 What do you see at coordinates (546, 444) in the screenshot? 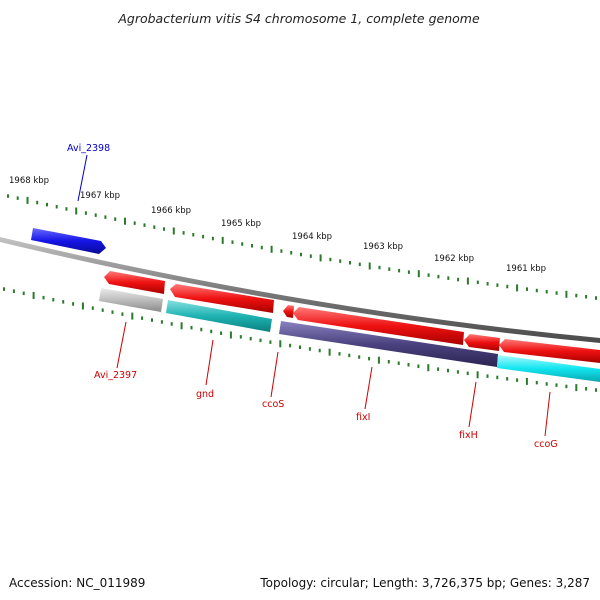
I see `label-ccog: ccoG` at bounding box center [546, 444].